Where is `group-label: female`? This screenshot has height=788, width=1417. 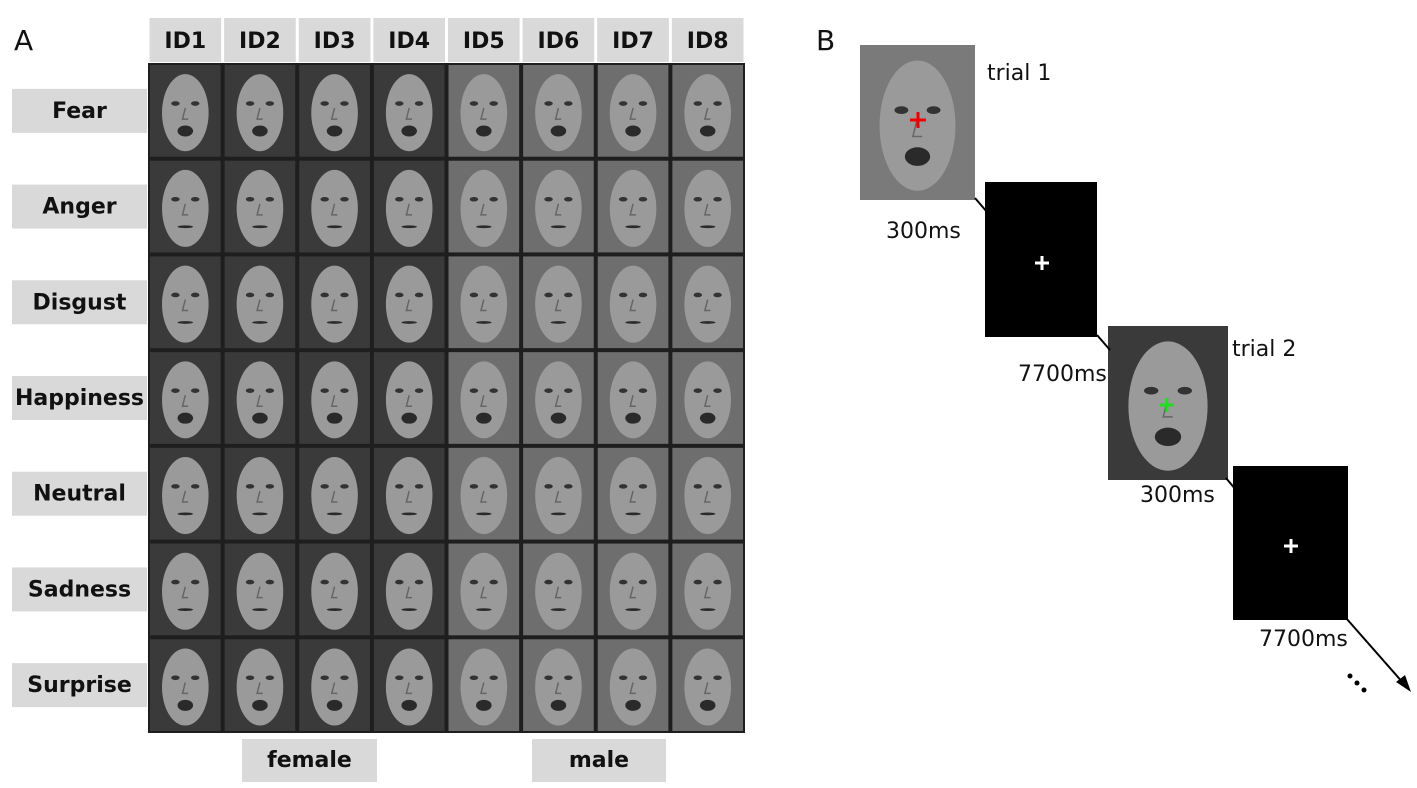
group-label: female is located at coordinates (309, 760).